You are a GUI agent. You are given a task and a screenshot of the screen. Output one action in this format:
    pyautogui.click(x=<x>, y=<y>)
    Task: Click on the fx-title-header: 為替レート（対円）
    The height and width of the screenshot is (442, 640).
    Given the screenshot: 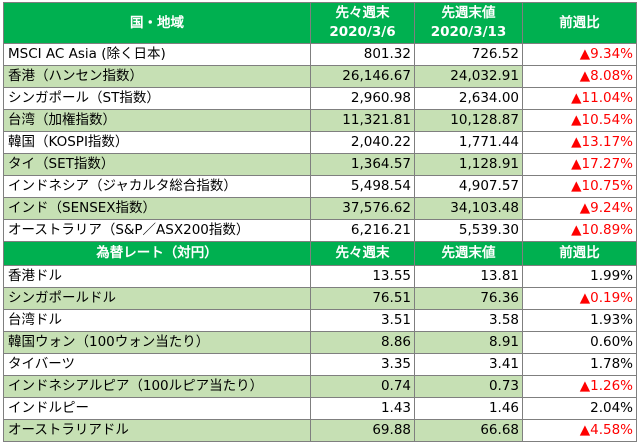 What is the action you would take?
    pyautogui.click(x=157, y=253)
    